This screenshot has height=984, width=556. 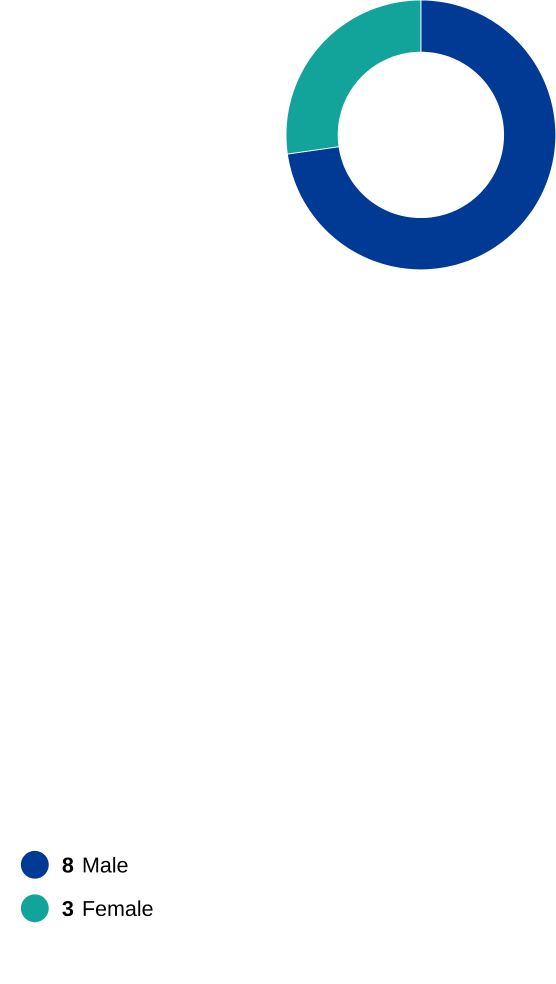 What do you see at coordinates (118, 908) in the screenshot?
I see `legend-label: Female` at bounding box center [118, 908].